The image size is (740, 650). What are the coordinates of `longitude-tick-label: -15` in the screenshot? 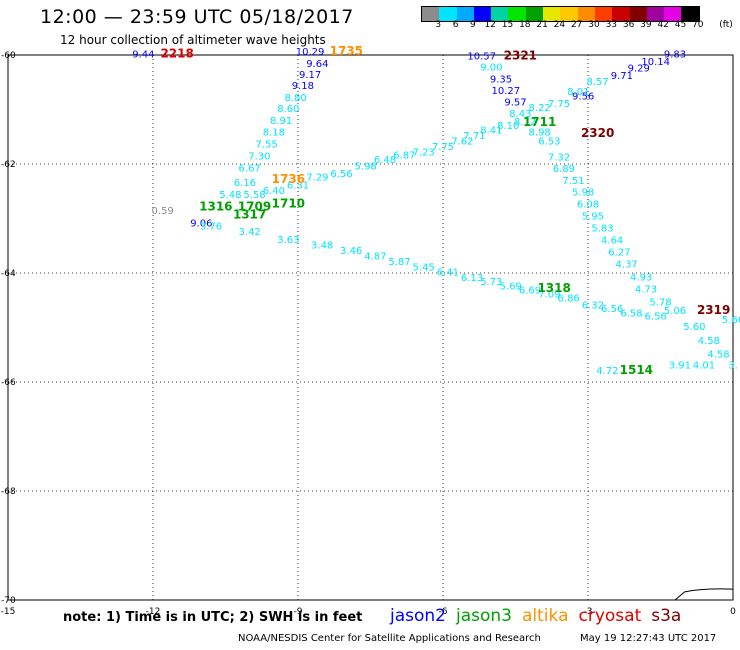 It's located at (8, 612).